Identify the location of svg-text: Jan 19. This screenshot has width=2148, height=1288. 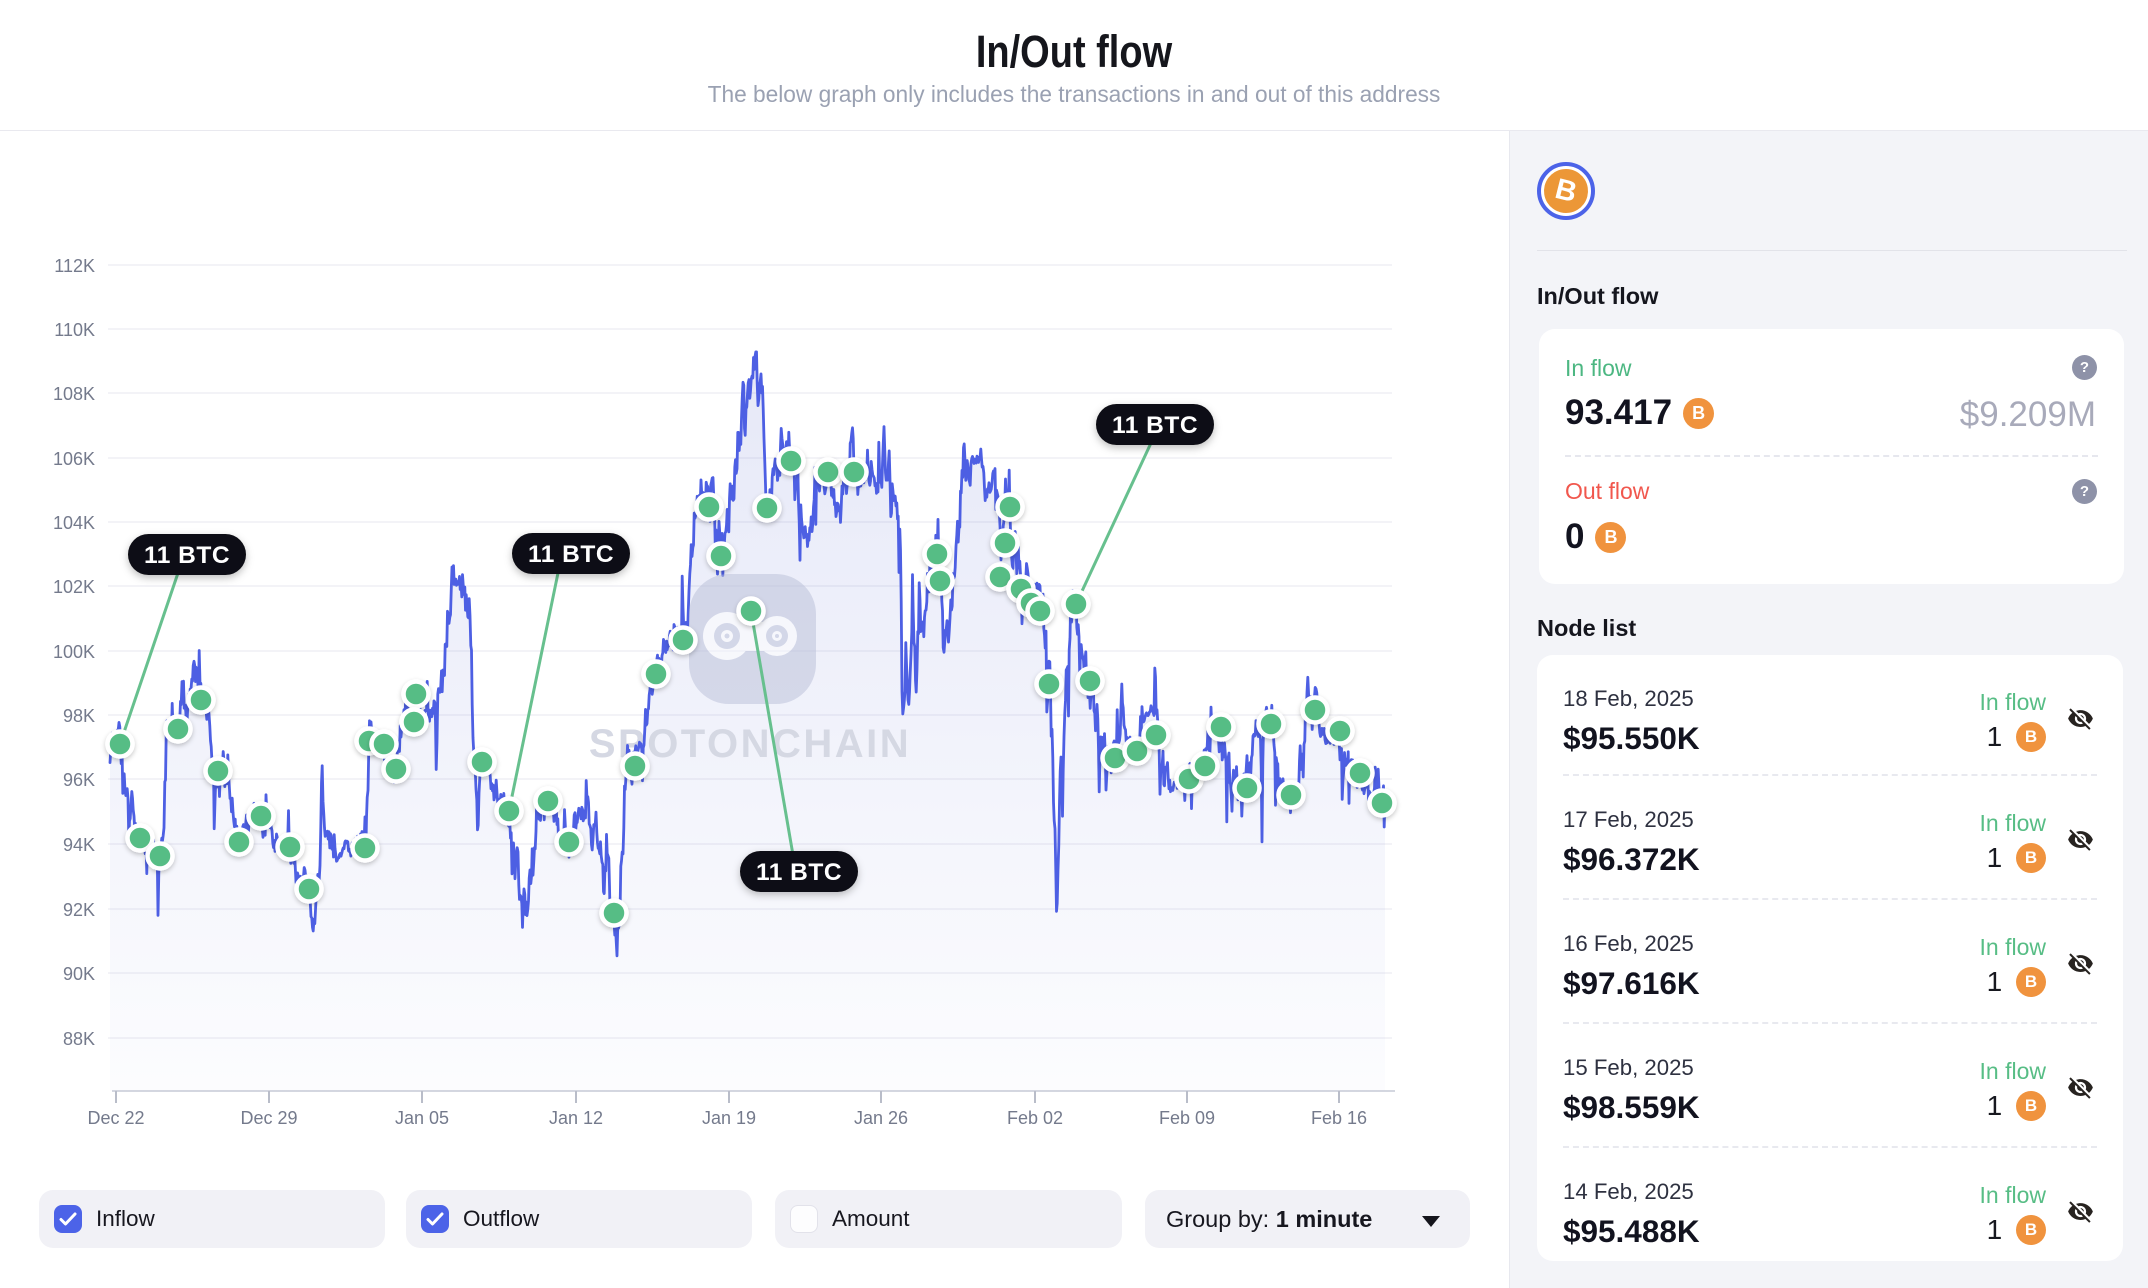
(729, 1118).